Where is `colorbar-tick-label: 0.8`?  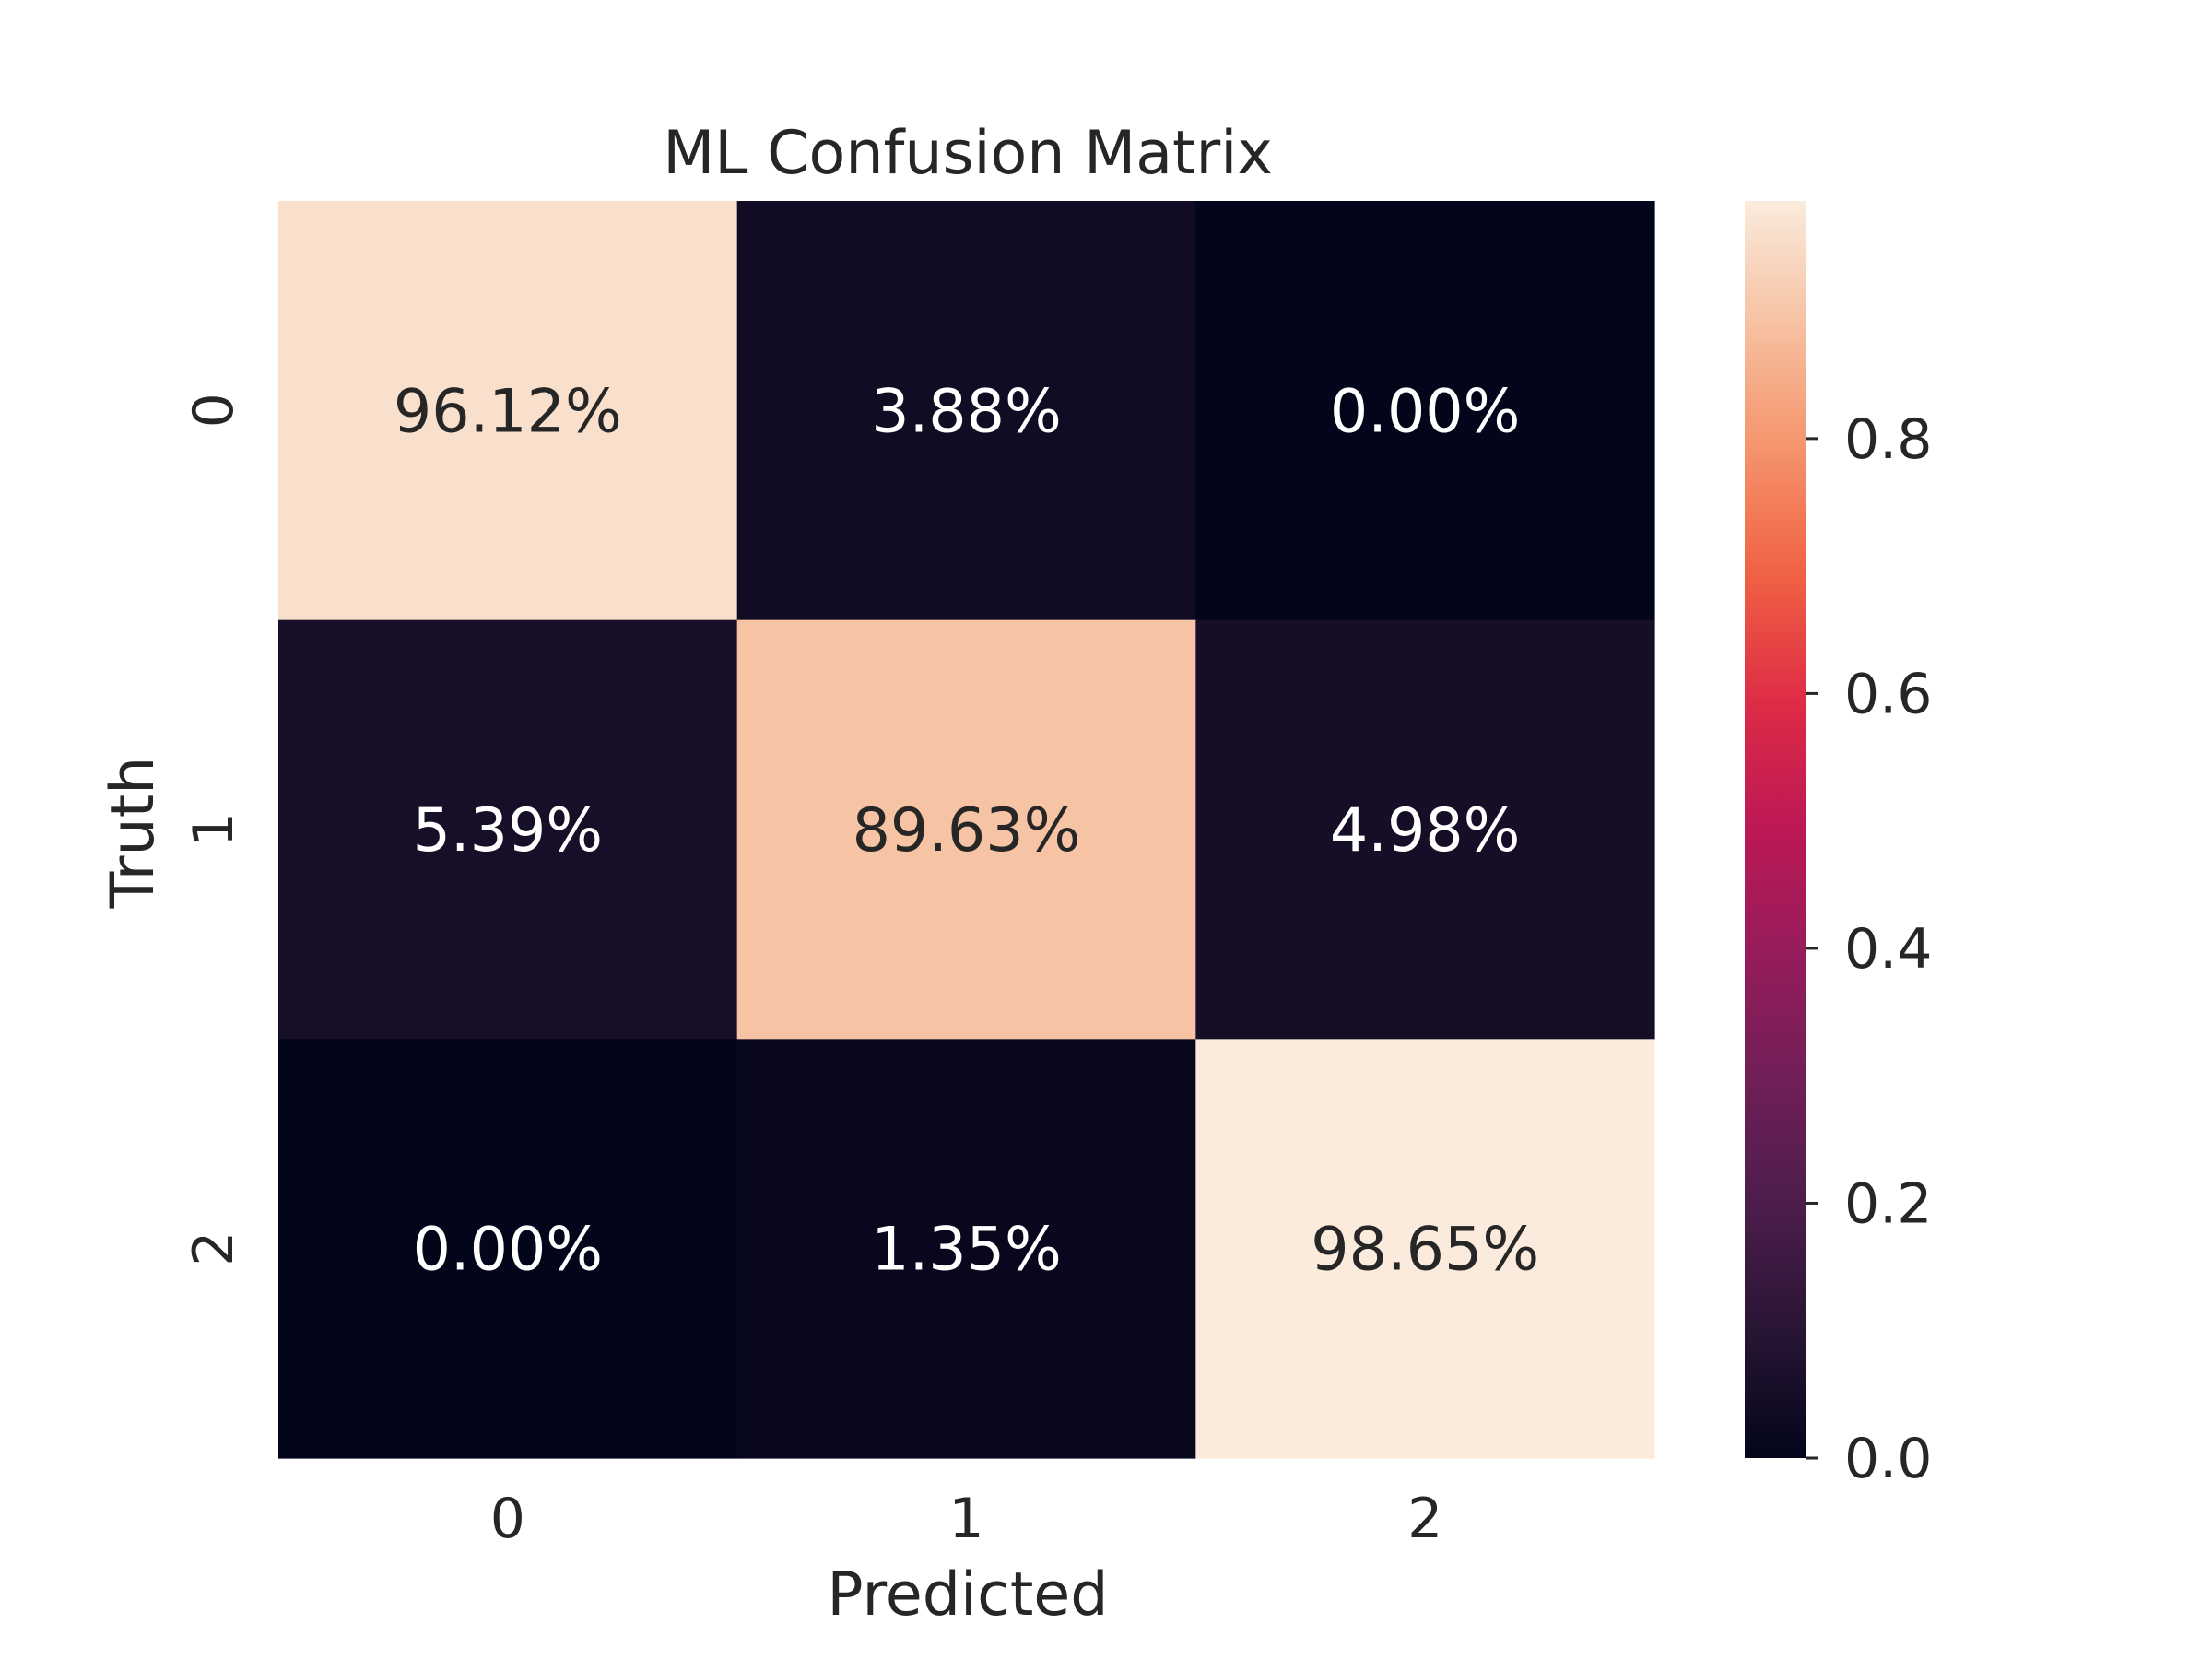
colorbar-tick-label: 0.8 is located at coordinates (1888, 439).